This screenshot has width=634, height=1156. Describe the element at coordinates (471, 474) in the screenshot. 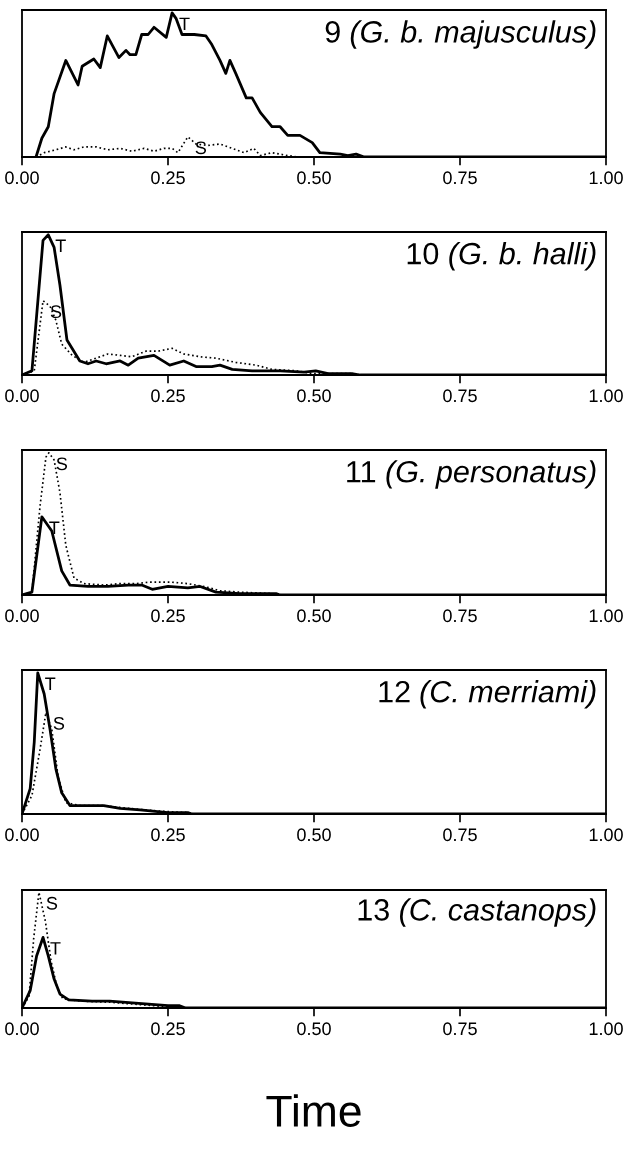

I see `chart-title: 11 (G. personatus)` at that location.